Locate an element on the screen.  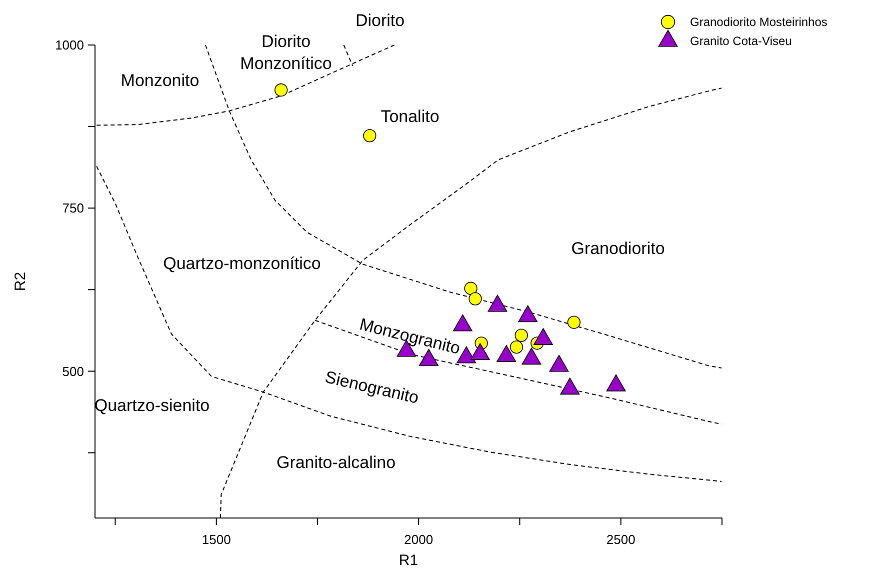
y-tick-label: 1000 is located at coordinates (69, 45).